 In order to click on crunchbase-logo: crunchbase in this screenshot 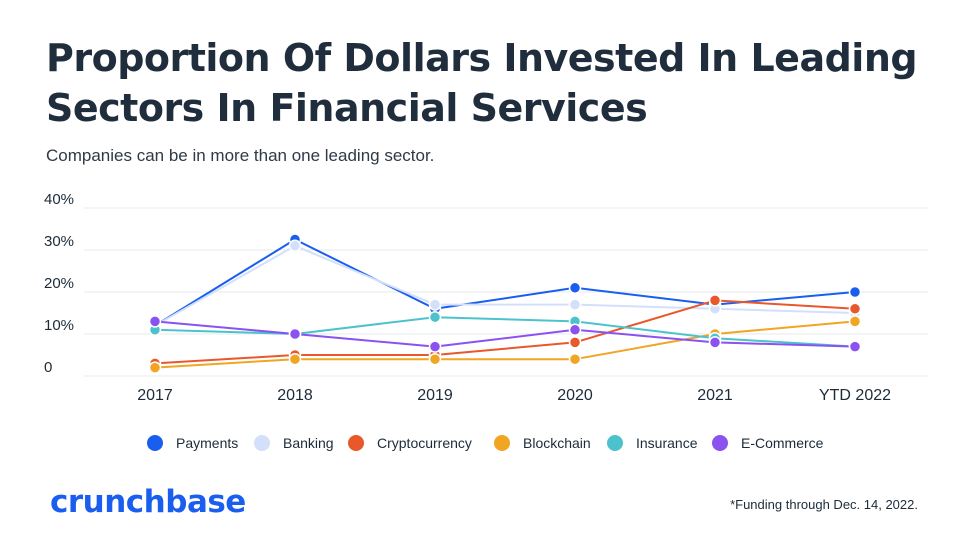, I will do `click(148, 502)`.